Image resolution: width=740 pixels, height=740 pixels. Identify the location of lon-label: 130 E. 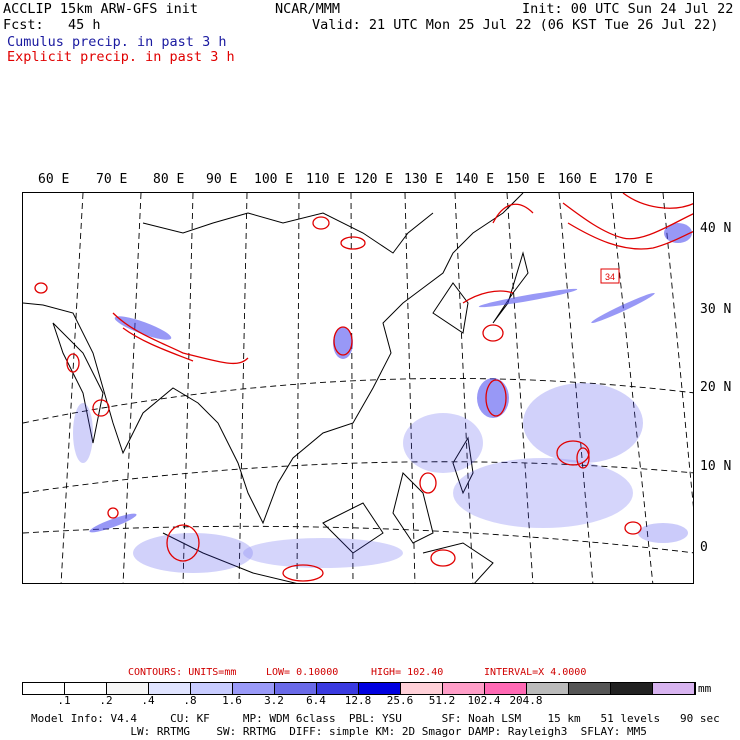
(424, 179).